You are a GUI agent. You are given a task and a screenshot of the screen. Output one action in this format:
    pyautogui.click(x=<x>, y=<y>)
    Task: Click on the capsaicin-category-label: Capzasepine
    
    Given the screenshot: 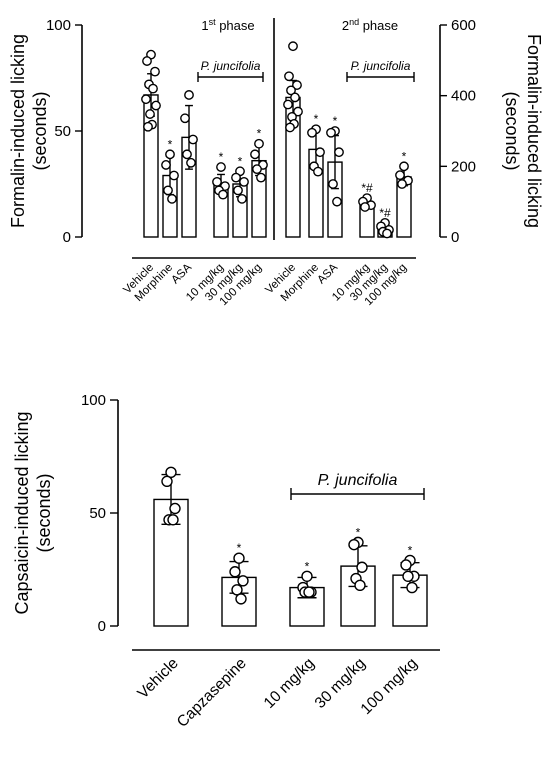 What is the action you would take?
    pyautogui.click(x=212, y=693)
    